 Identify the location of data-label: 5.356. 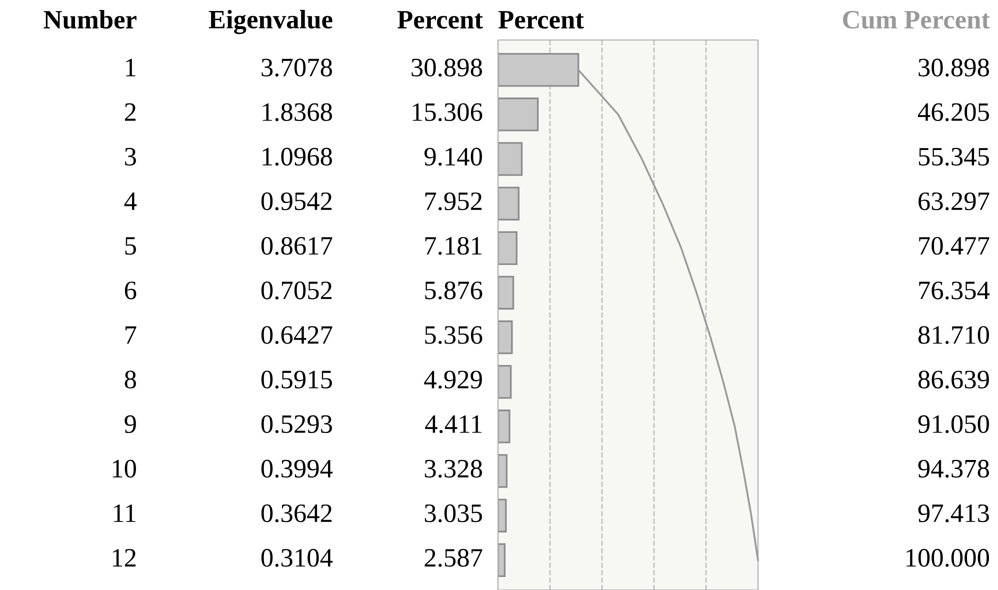
(453, 335).